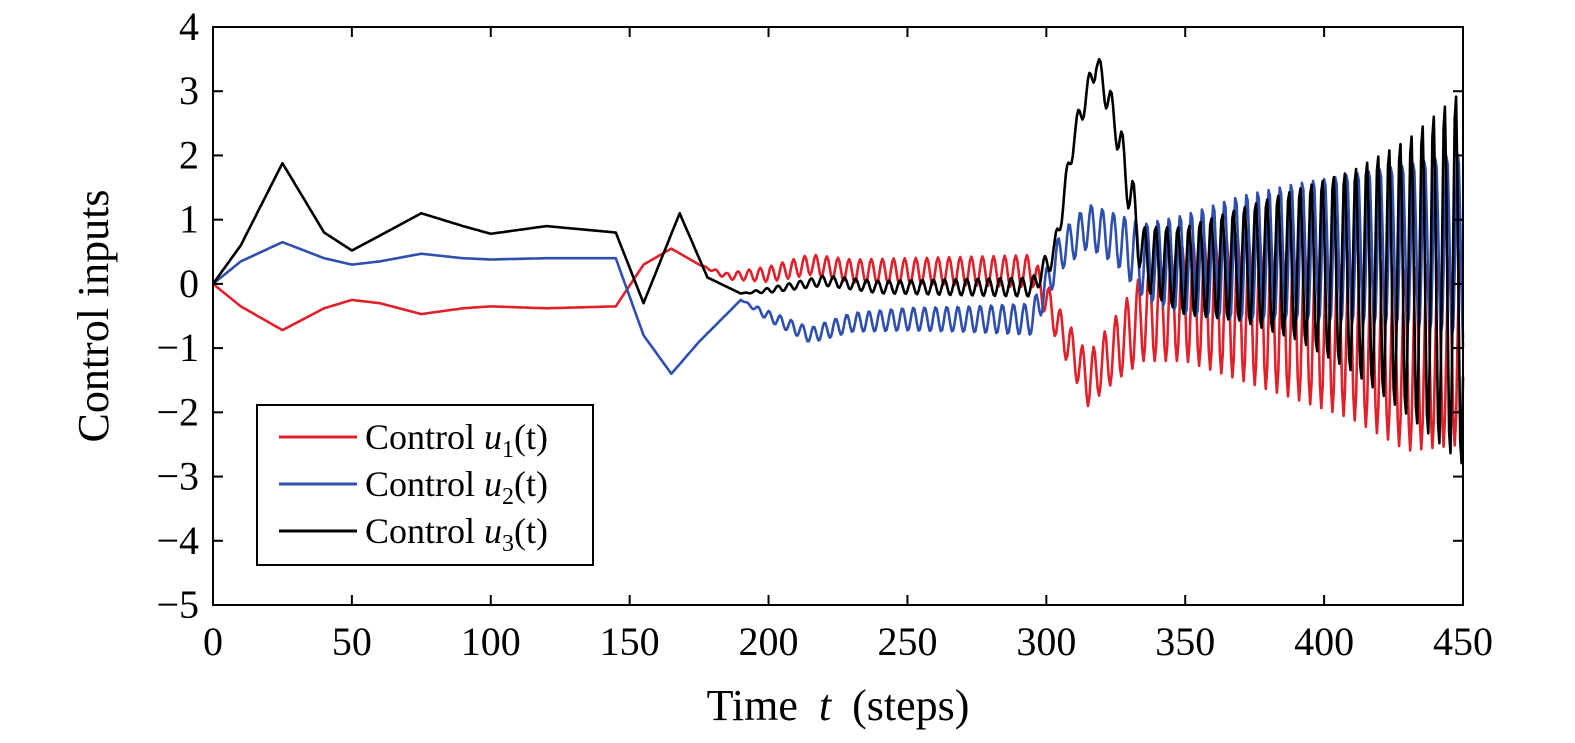 Image resolution: width=1575 pixels, height=743 pixels. Describe the element at coordinates (508, 450) in the screenshot. I see `legend-subscript: 1` at that location.